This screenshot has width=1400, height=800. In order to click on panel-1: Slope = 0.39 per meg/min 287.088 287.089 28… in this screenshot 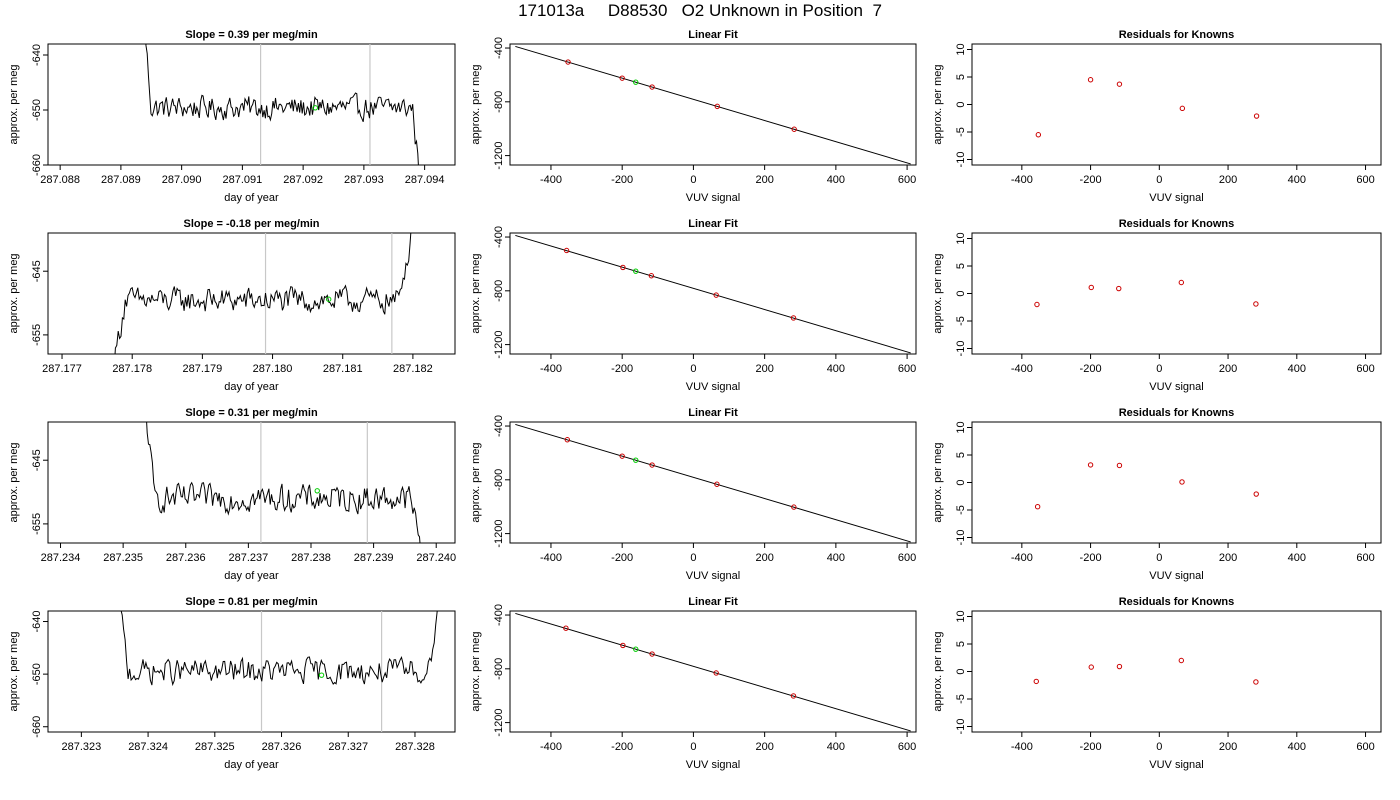, I will do `click(232, 116)`.